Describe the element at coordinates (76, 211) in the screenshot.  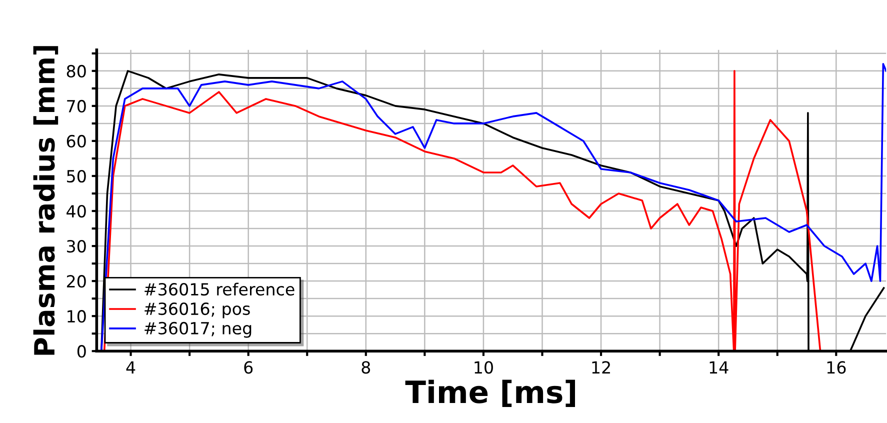
I see `y-tick-label: 40` at that location.